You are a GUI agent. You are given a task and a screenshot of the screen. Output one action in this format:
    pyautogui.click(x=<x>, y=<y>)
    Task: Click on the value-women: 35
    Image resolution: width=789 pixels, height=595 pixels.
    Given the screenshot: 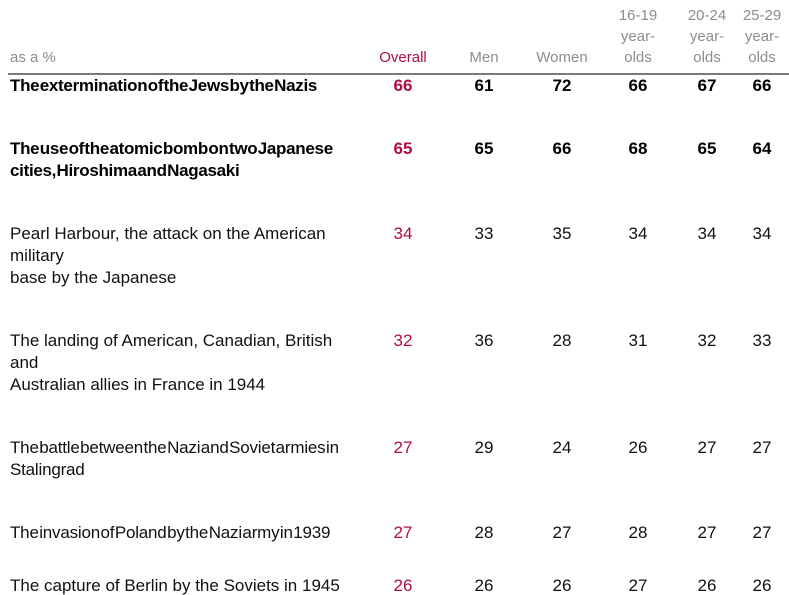 What is the action you would take?
    pyautogui.click(x=562, y=233)
    